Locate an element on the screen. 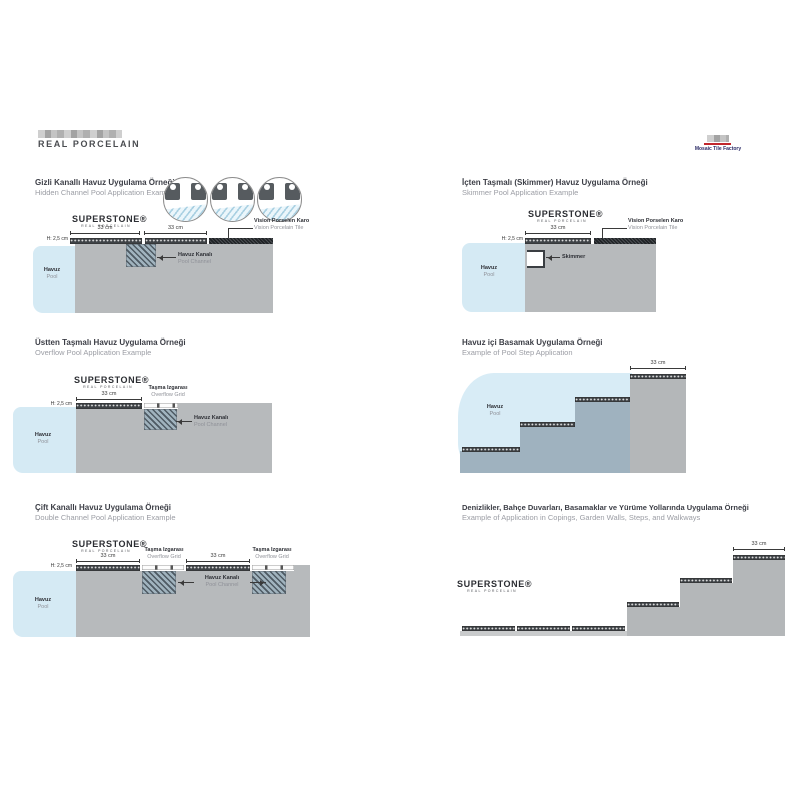 This screenshot has width=800, height=800. real-porcelain-logo-mark is located at coordinates (80, 134).